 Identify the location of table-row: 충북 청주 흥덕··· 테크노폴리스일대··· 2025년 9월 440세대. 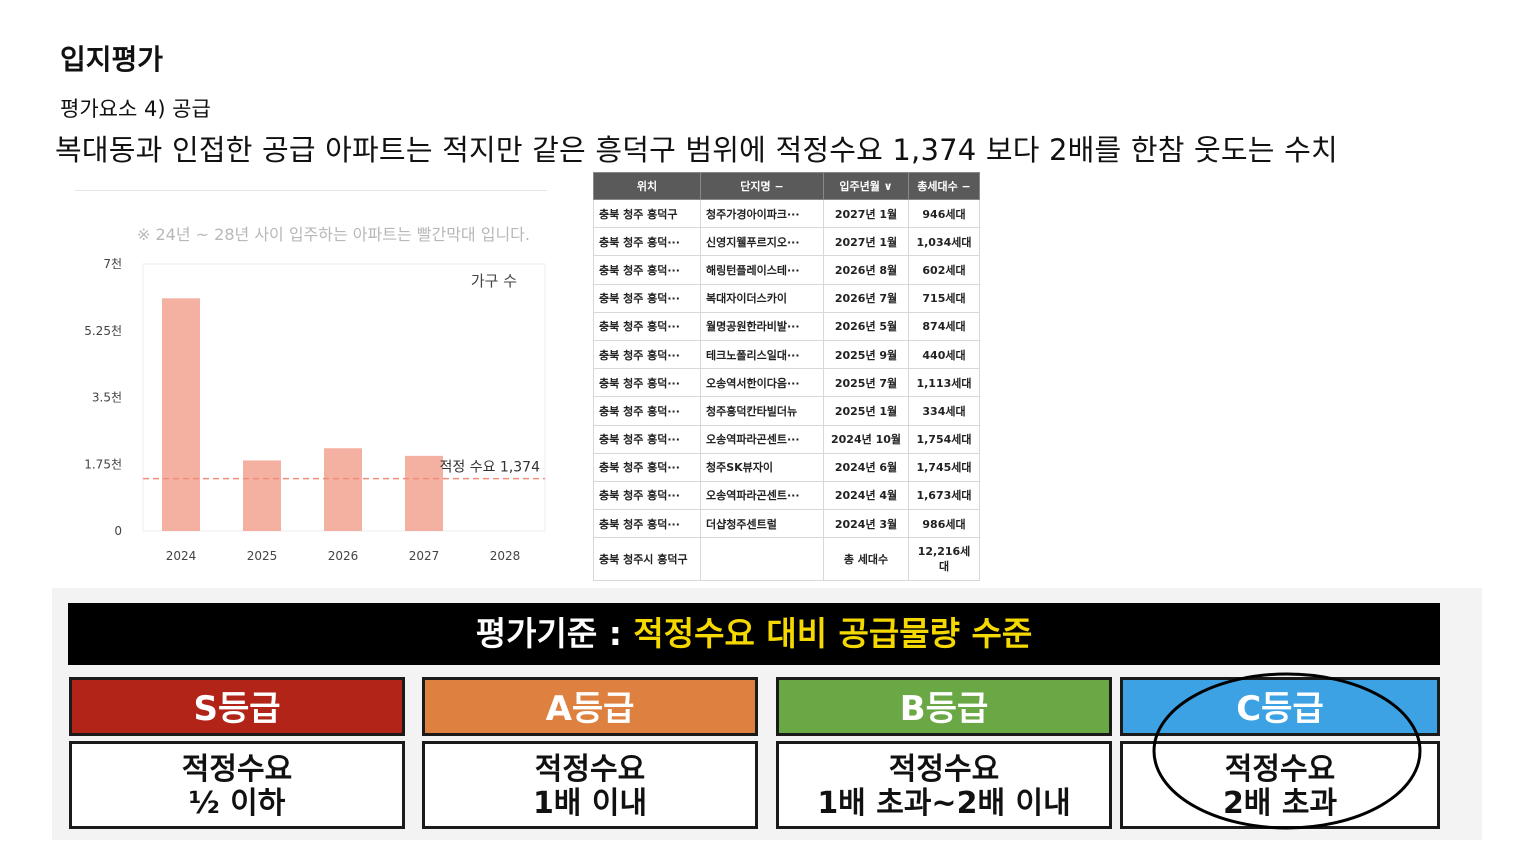
(786, 354).